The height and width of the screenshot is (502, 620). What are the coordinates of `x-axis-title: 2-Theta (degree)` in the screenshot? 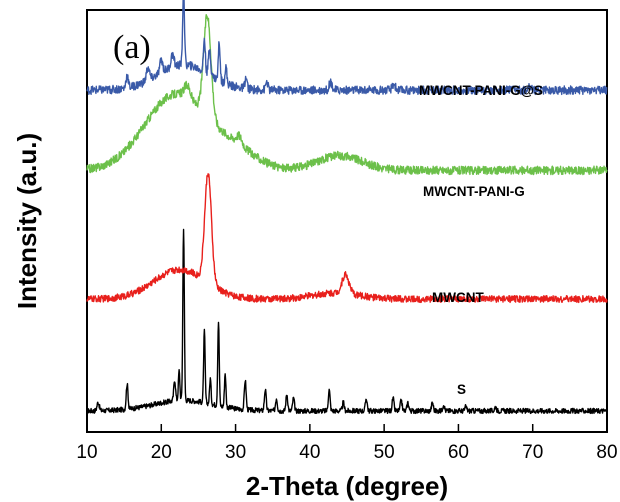 It's located at (347, 486).